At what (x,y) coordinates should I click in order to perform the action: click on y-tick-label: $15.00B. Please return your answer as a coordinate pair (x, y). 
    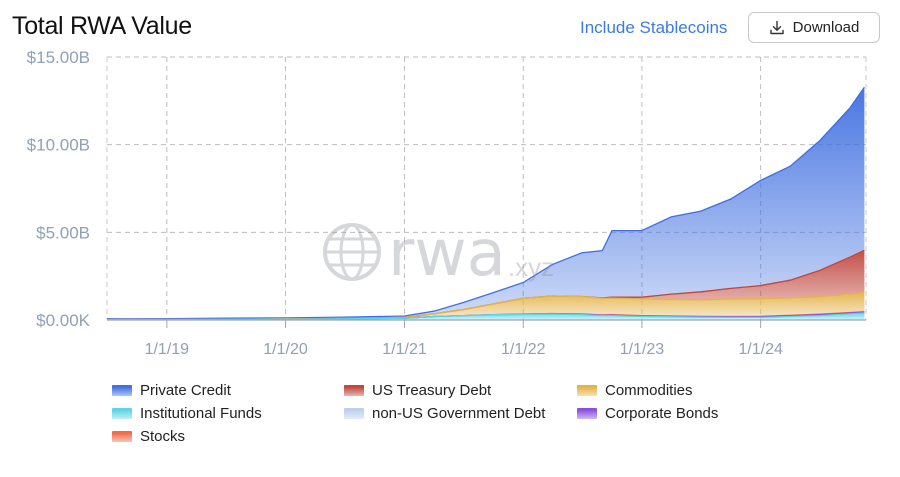
    Looking at the image, I should click on (58, 57).